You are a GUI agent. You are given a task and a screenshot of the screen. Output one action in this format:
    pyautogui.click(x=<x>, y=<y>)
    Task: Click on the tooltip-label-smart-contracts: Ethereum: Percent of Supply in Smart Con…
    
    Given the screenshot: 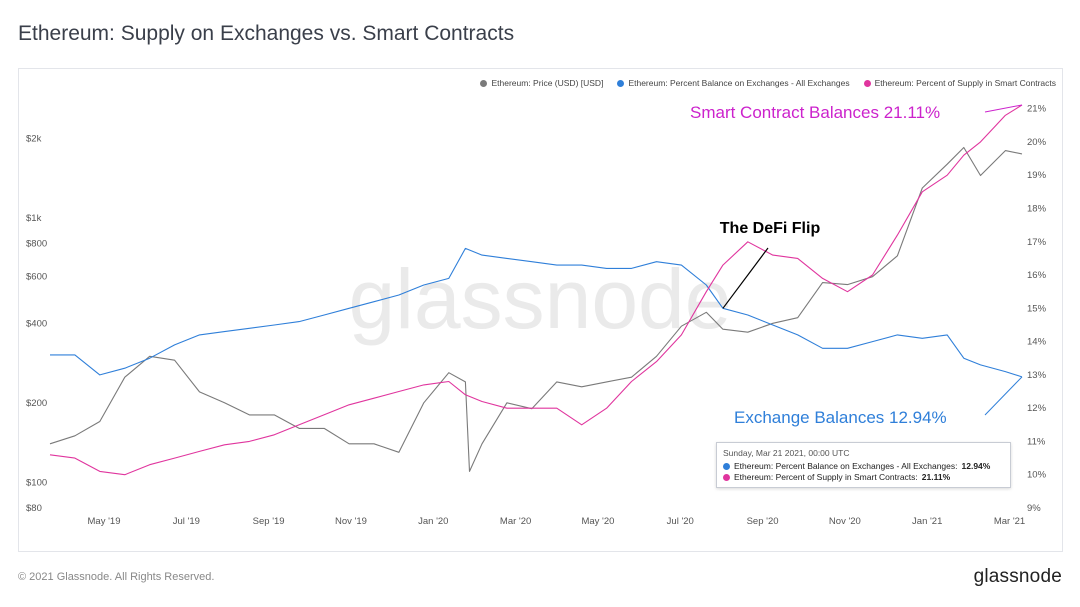 What is the action you would take?
    pyautogui.click(x=826, y=477)
    